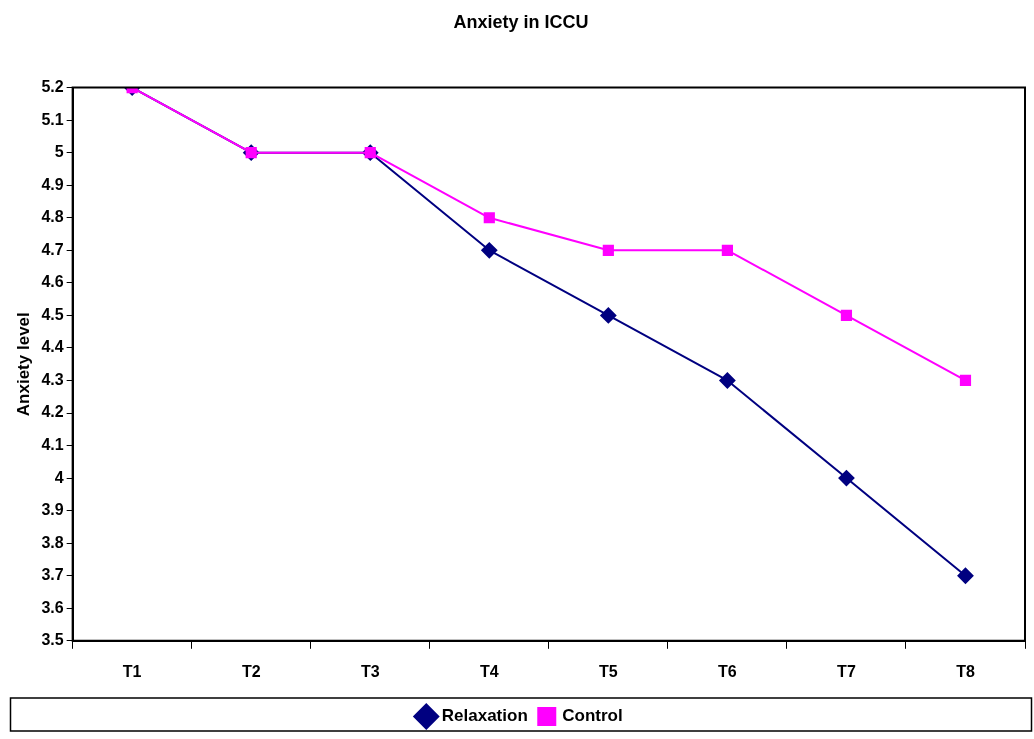 The image size is (1034, 739). I want to click on x-tick-label: T7, so click(846, 671).